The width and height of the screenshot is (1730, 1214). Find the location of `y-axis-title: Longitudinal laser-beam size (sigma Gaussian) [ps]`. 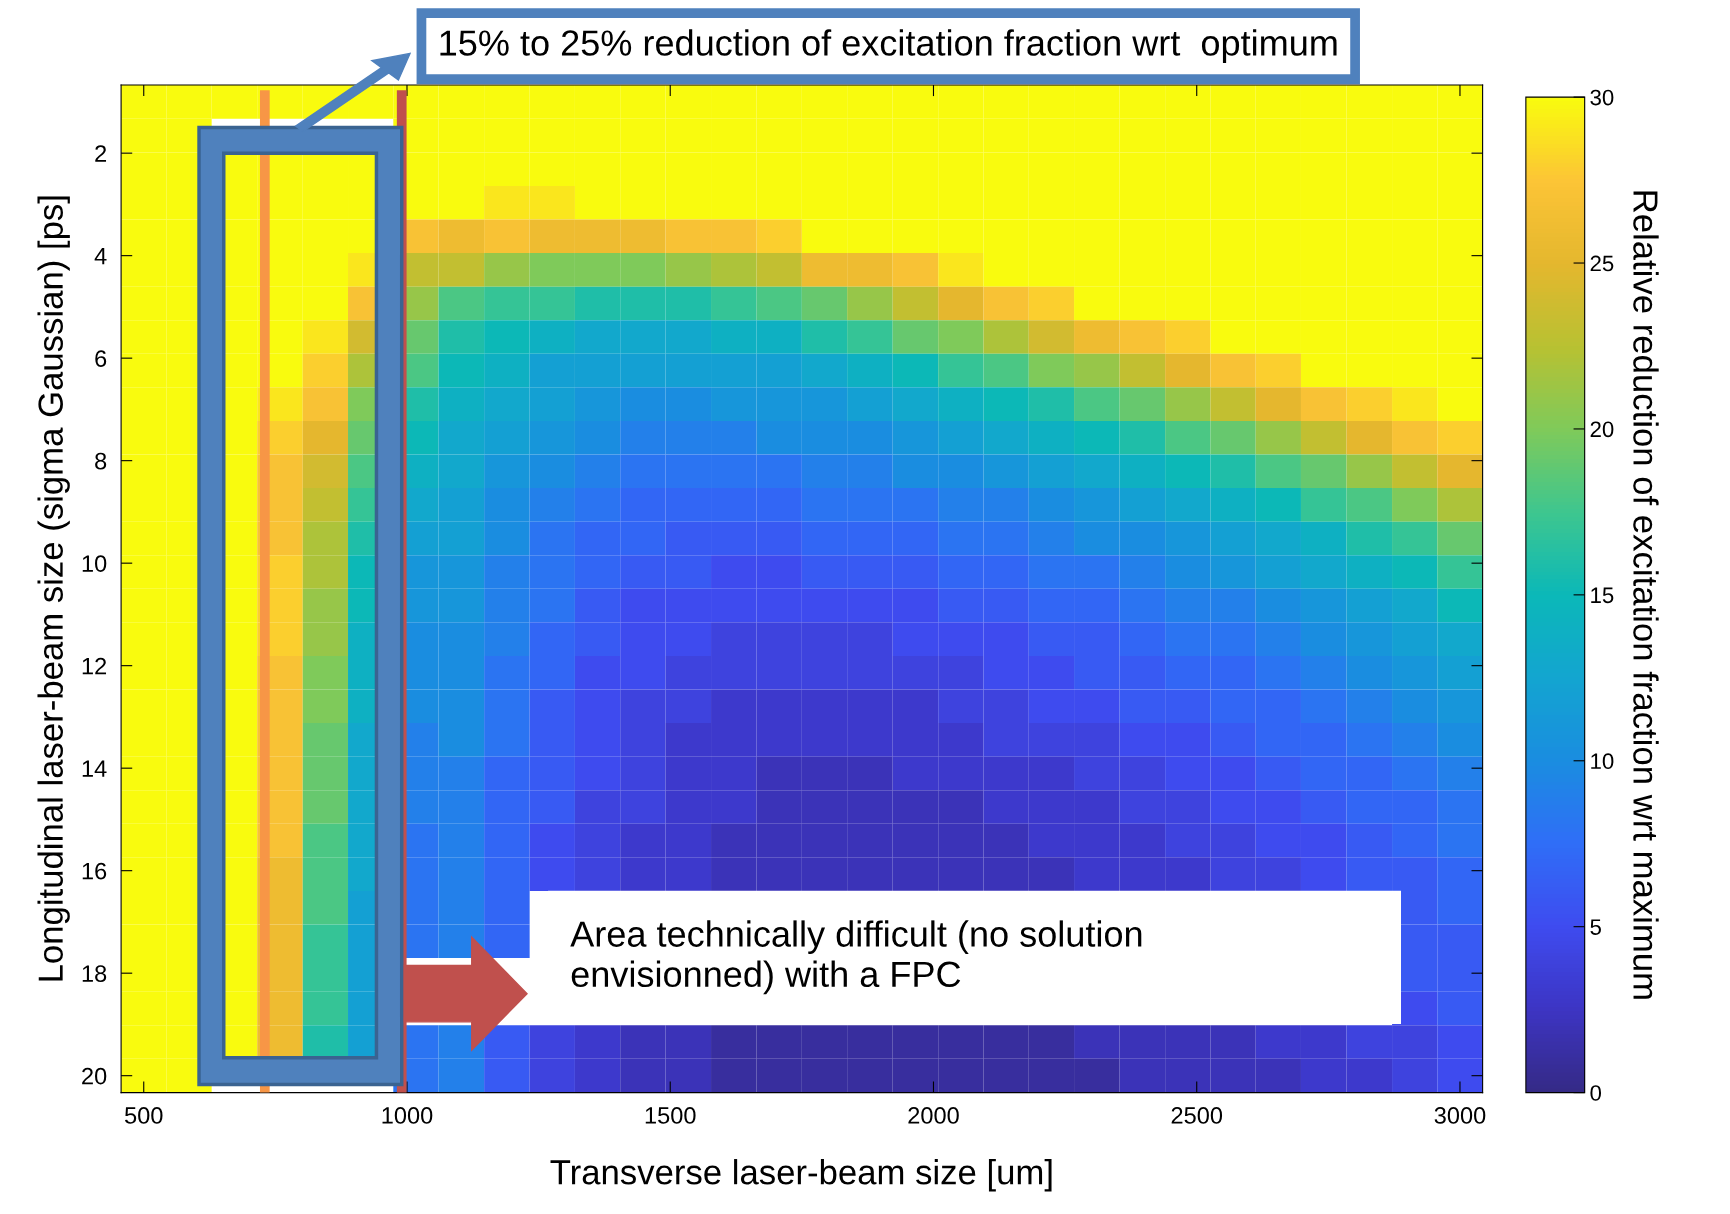

y-axis-title: Longitudinal laser-beam size (sigma Gaussian) [ps] is located at coordinates (53, 588).